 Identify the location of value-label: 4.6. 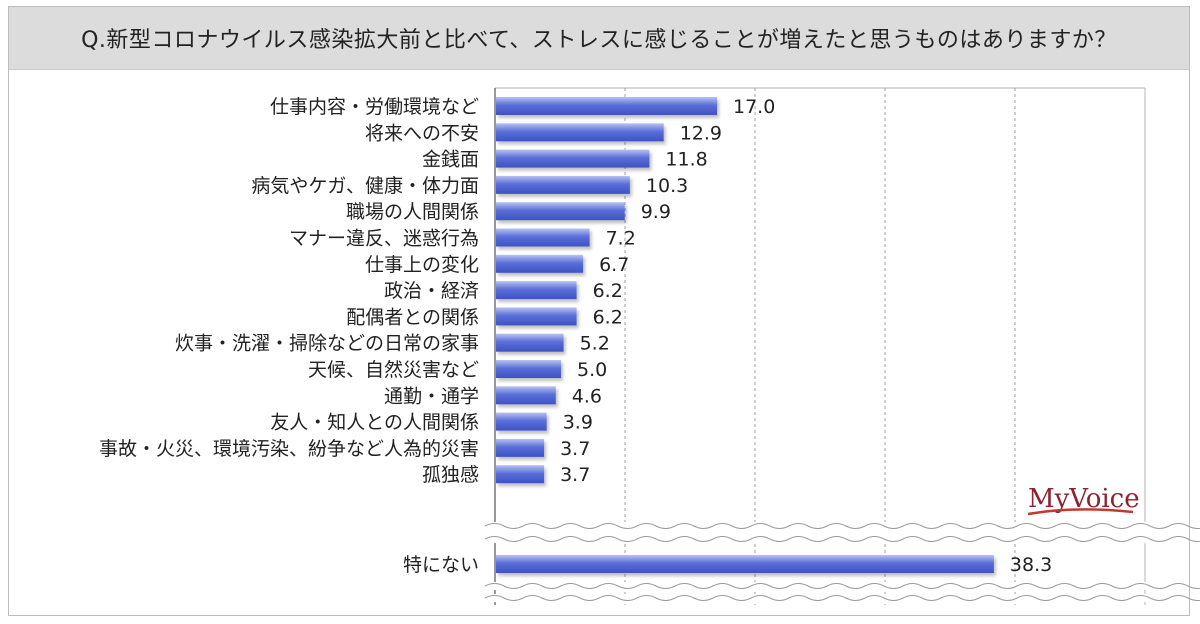
(587, 396).